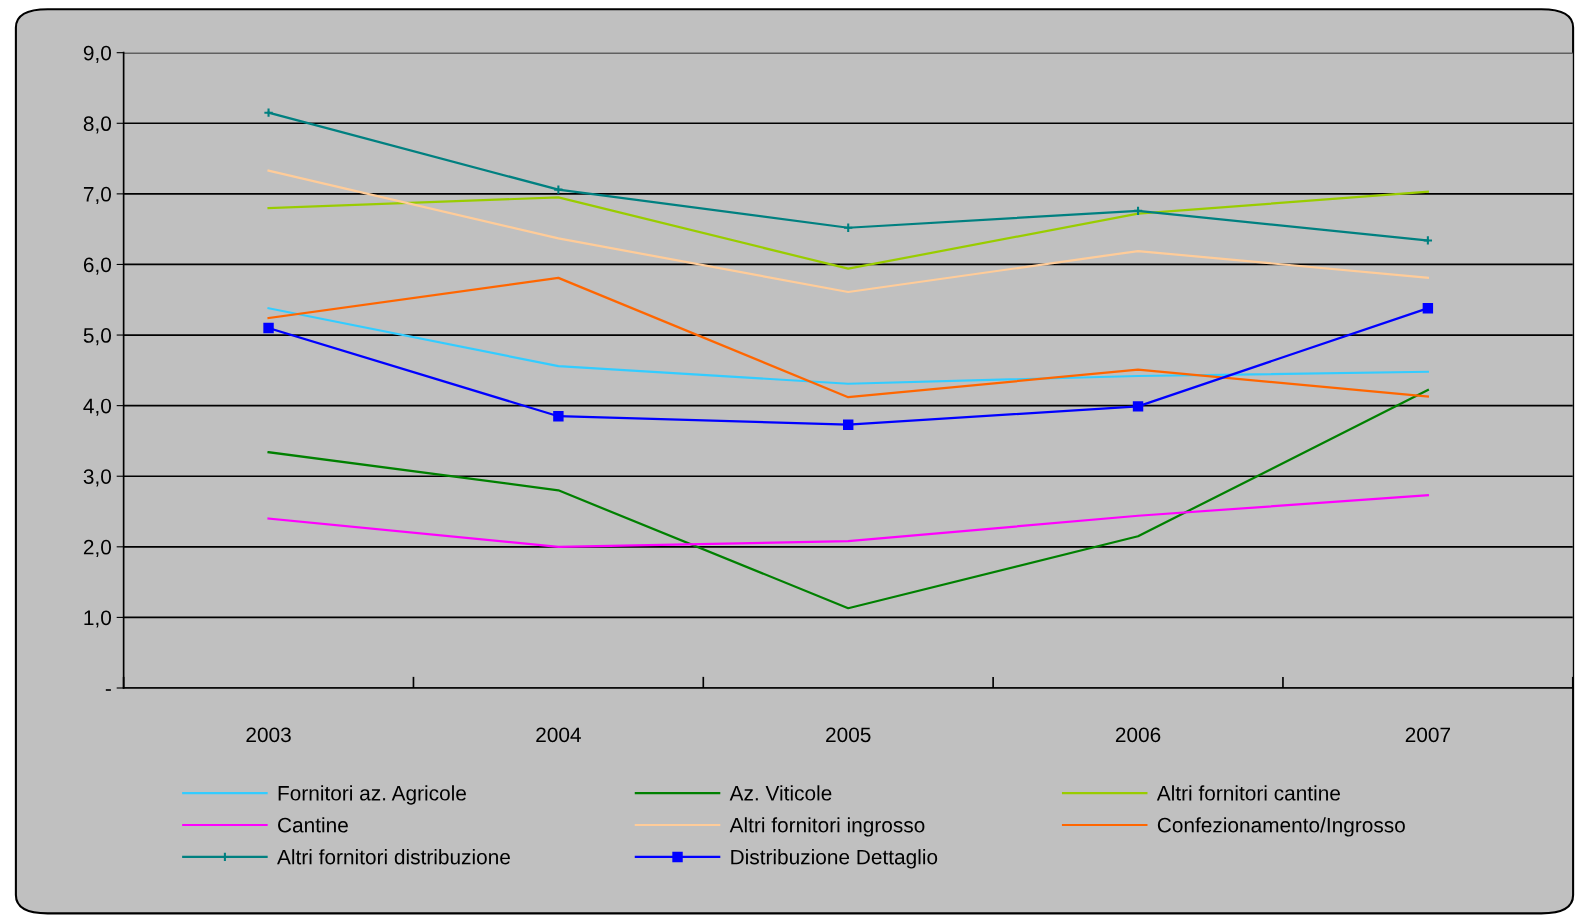  What do you see at coordinates (97, 548) in the screenshot?
I see `y-tick-label: 2,0` at bounding box center [97, 548].